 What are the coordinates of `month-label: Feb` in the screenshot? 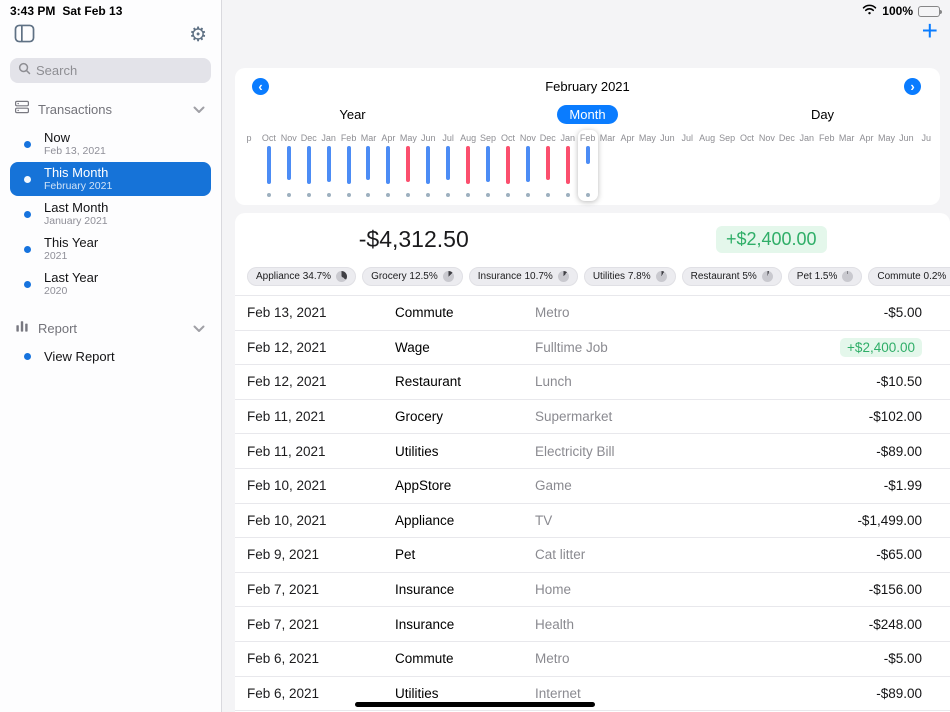 It's located at (348, 138).